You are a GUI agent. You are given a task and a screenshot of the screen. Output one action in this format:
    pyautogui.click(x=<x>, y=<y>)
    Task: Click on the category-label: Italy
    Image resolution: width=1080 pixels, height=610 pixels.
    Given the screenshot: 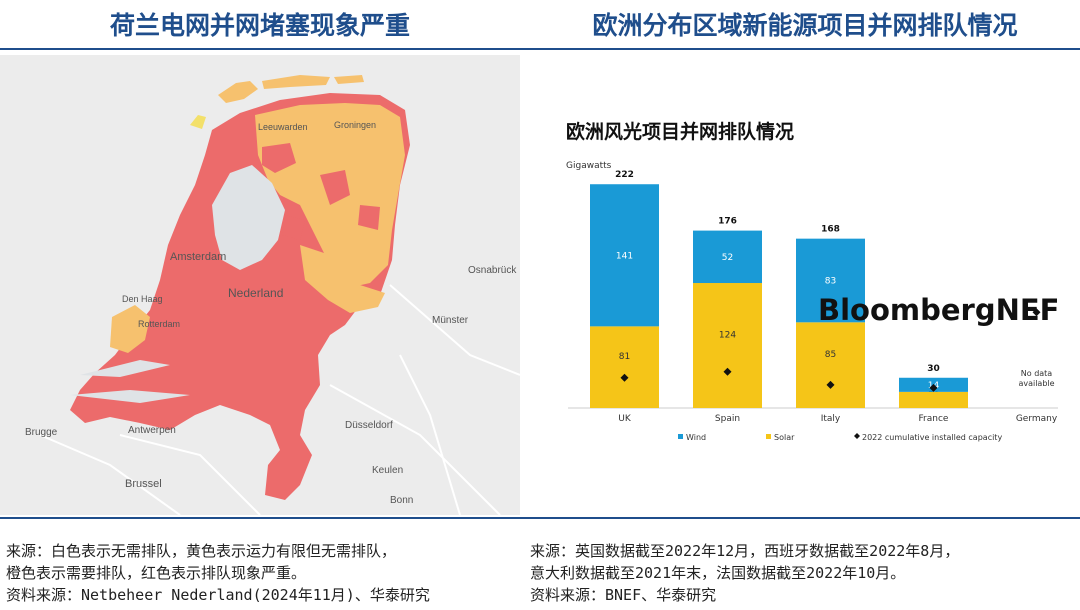 What is the action you would take?
    pyautogui.click(x=831, y=419)
    